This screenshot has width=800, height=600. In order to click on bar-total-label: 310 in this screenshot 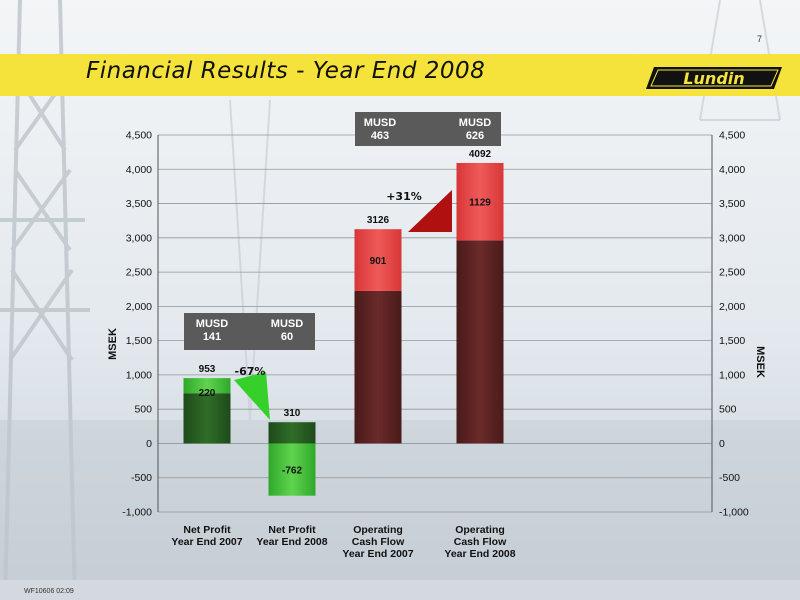, I will do `click(292, 413)`.